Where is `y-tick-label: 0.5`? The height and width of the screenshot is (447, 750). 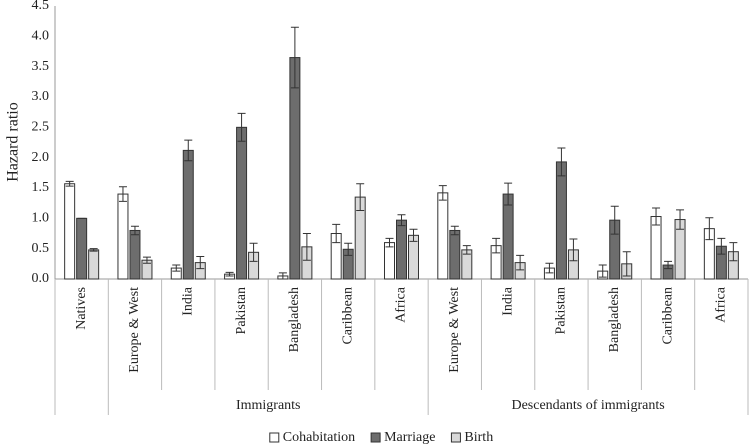 y-tick-label: 0.5 is located at coordinates (41, 248).